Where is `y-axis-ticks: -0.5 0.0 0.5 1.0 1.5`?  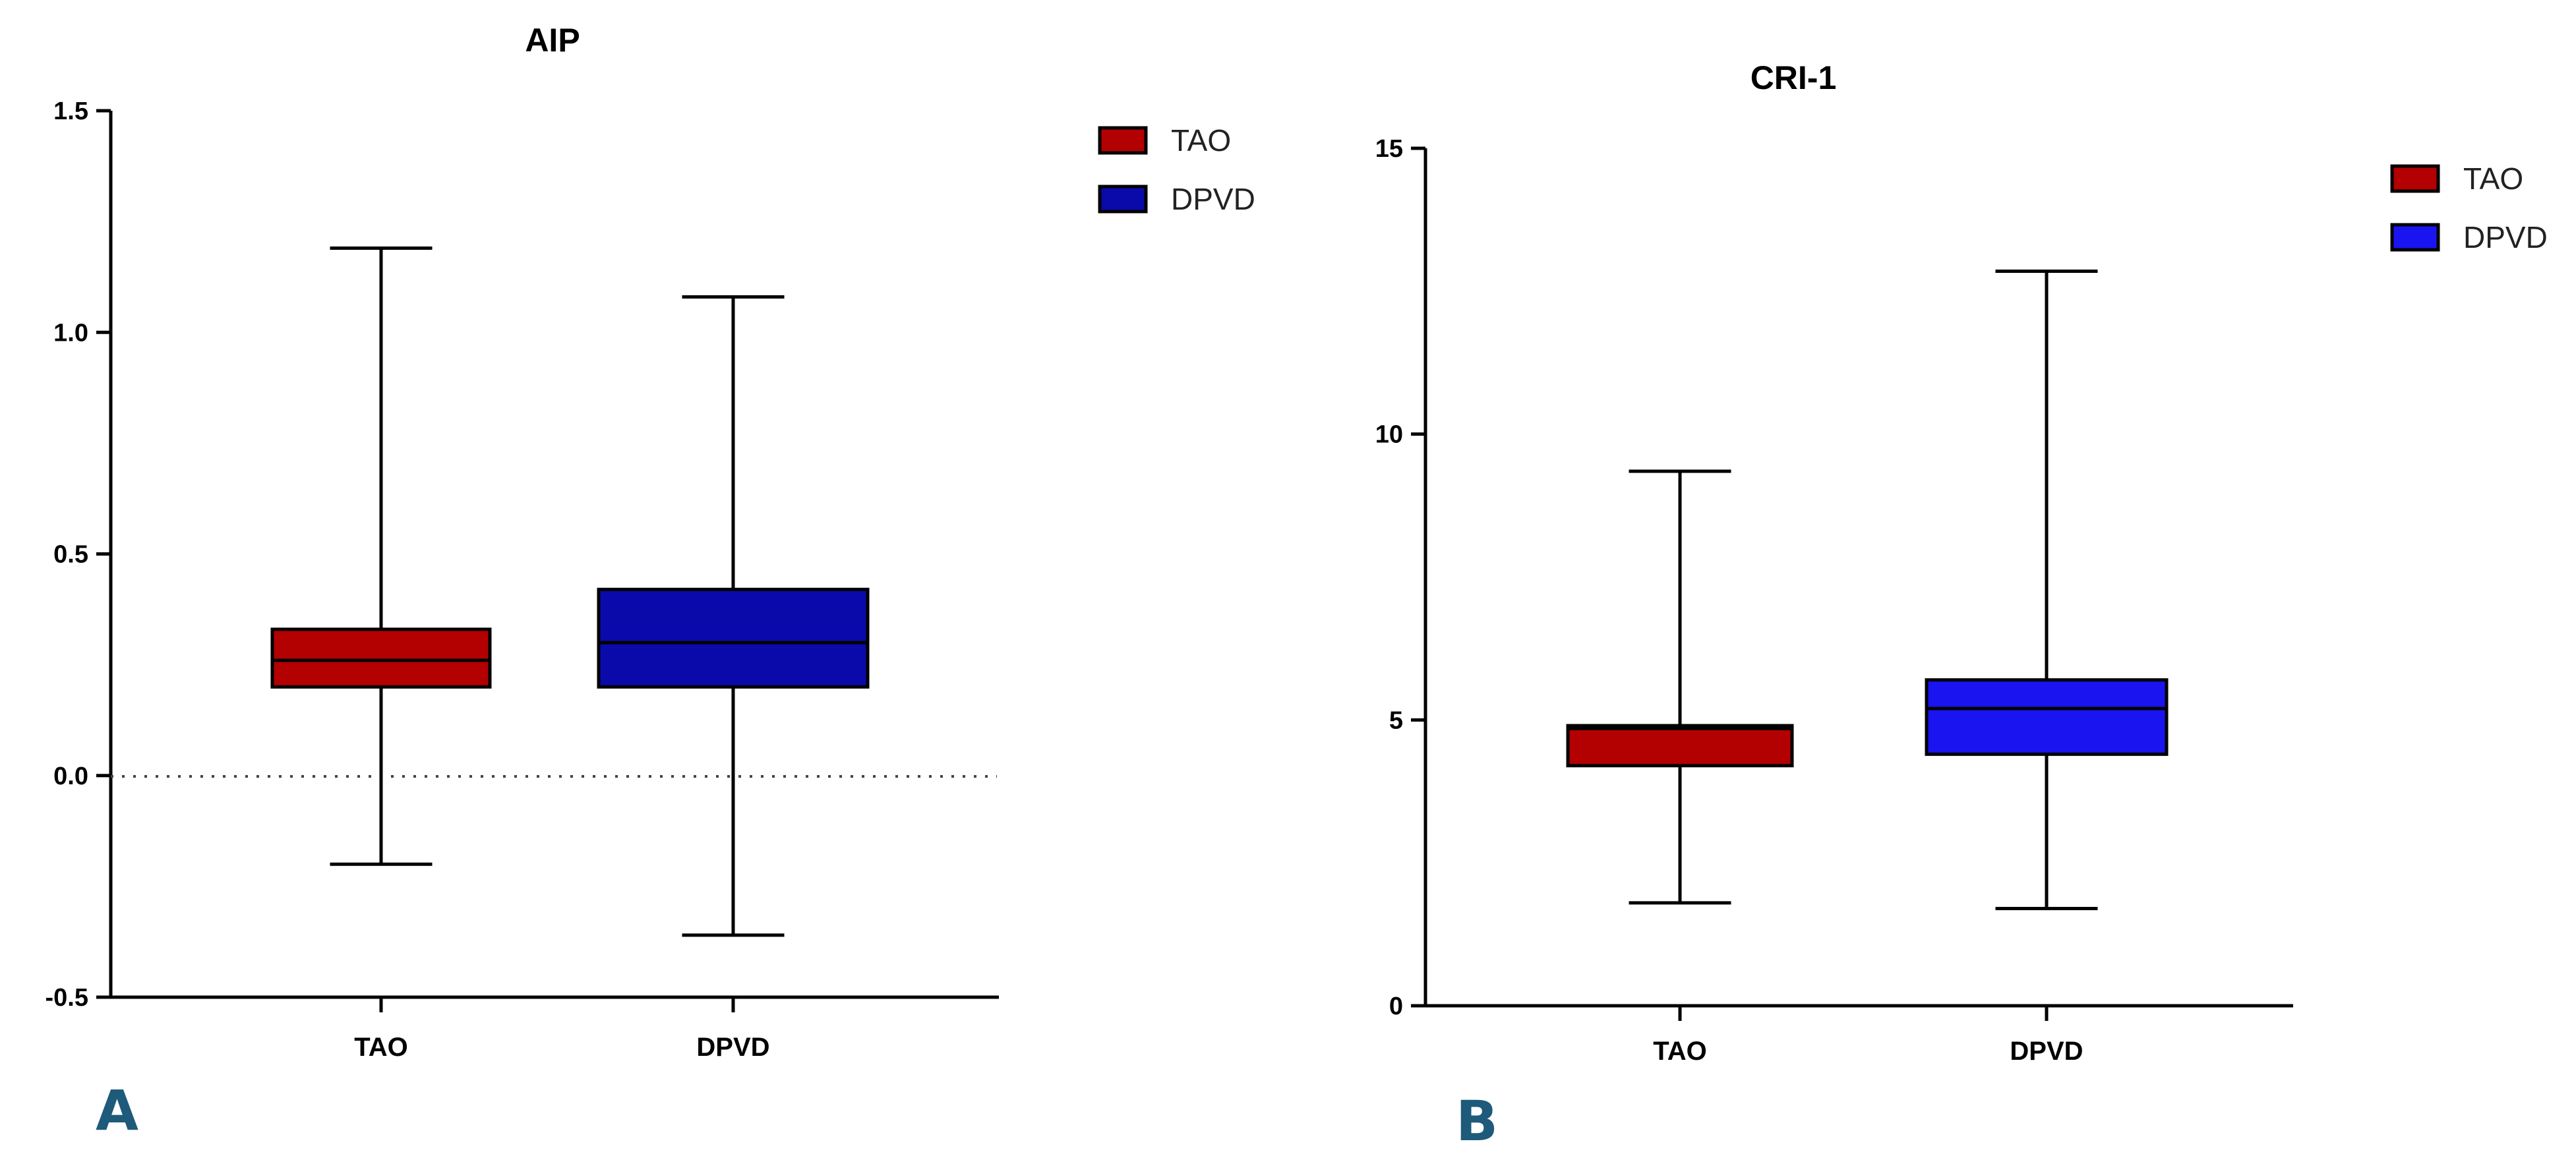
y-axis-ticks: -0.5 0.0 0.5 1.0 1.5 is located at coordinates (78, 555).